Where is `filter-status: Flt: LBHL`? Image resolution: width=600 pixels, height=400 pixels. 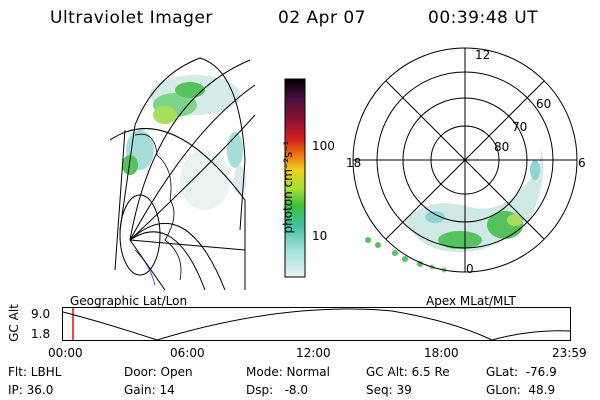 filter-status: Flt: LBHL is located at coordinates (35, 372).